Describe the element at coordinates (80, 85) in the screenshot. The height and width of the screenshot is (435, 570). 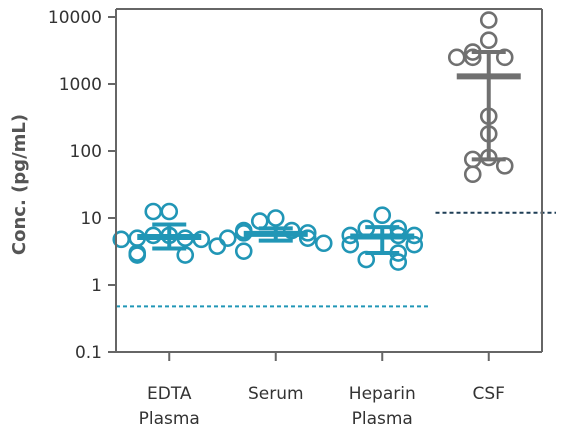
I see `y-tick-label: 1000` at that location.